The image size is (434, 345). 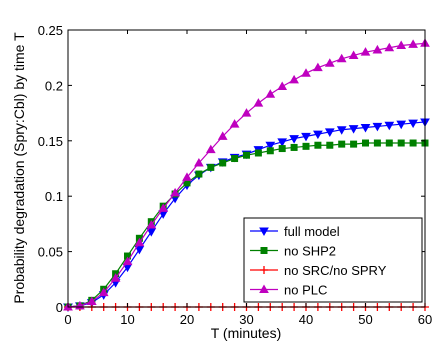 I want to click on x-tick-label: 30, so click(x=246, y=319).